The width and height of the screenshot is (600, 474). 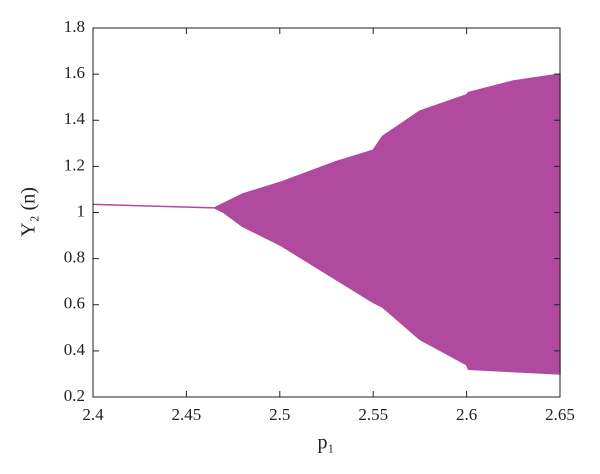 I want to click on y-tick-label: 1.4, so click(x=75, y=118).